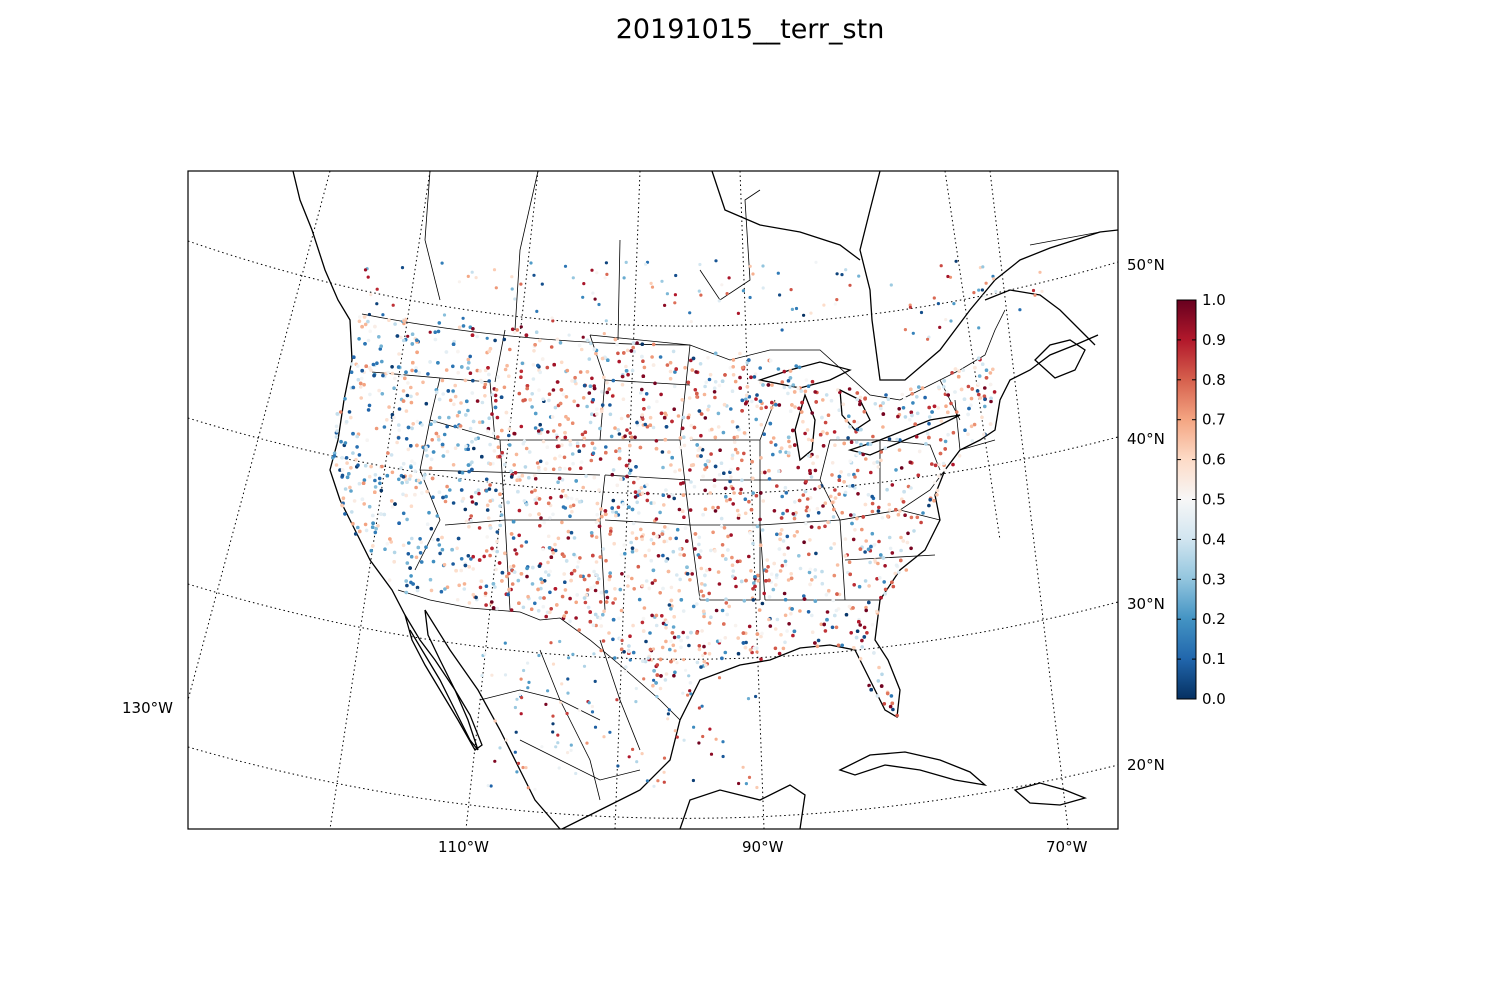 This screenshot has height=1000, width=1500. I want to click on newfoundland, so click(1060, 359).